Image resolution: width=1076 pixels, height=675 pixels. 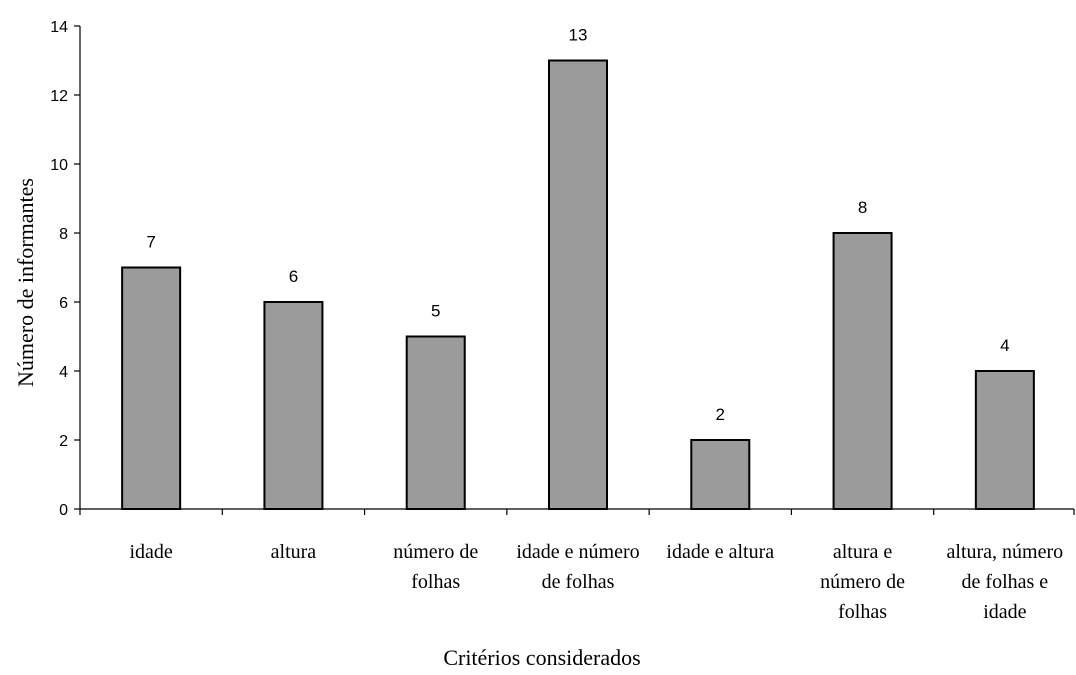 What do you see at coordinates (294, 552) in the screenshot?
I see `category-label: altura` at bounding box center [294, 552].